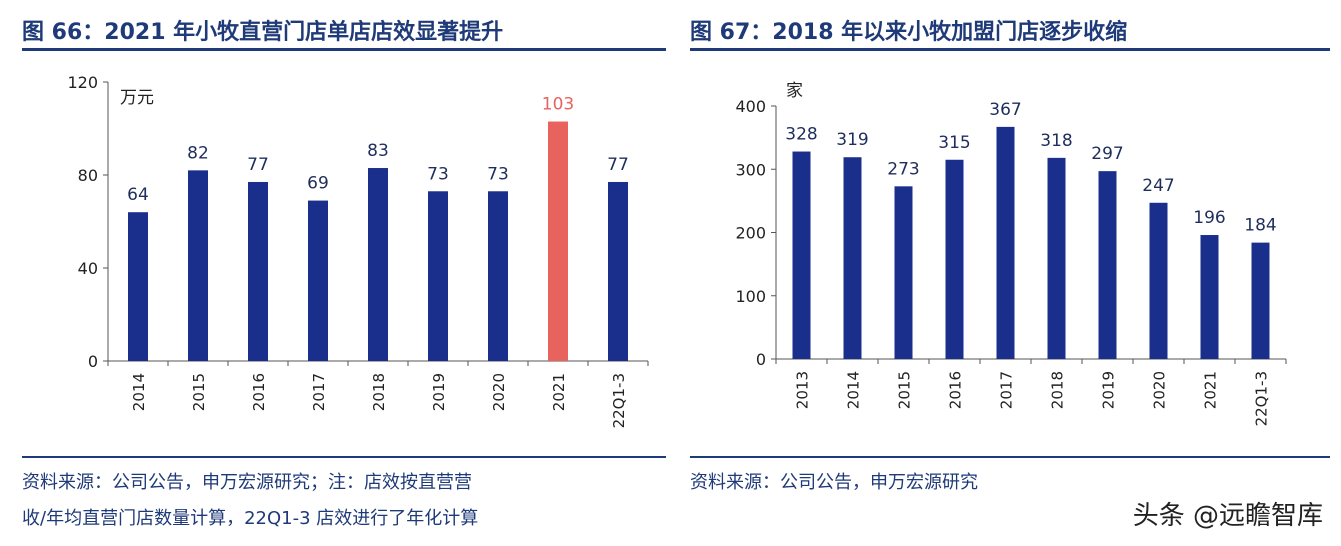  I want to click on value-label-2018: 318, so click(1056, 141).